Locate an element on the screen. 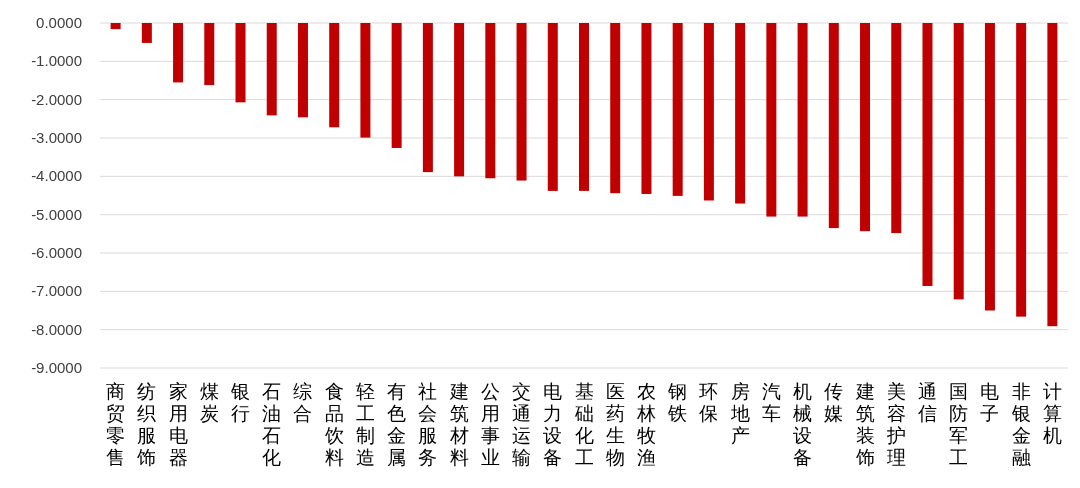 The height and width of the screenshot is (488, 1080). x-tick-label: 电子 is located at coordinates (990, 402).